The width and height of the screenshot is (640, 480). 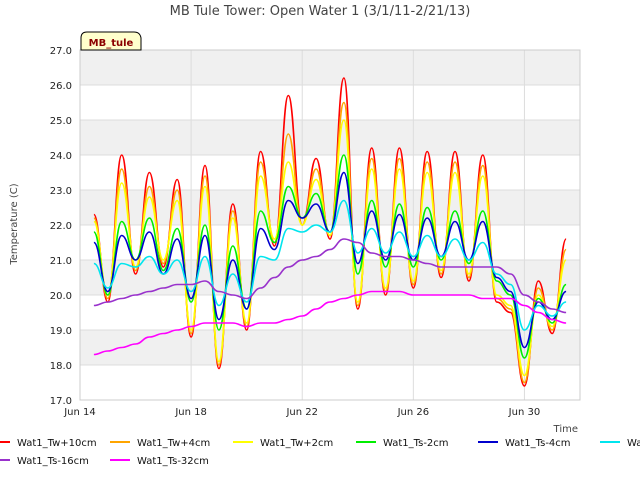 What do you see at coordinates (61, 86) in the screenshot?
I see `y-tick-label: 26.0` at bounding box center [61, 86].